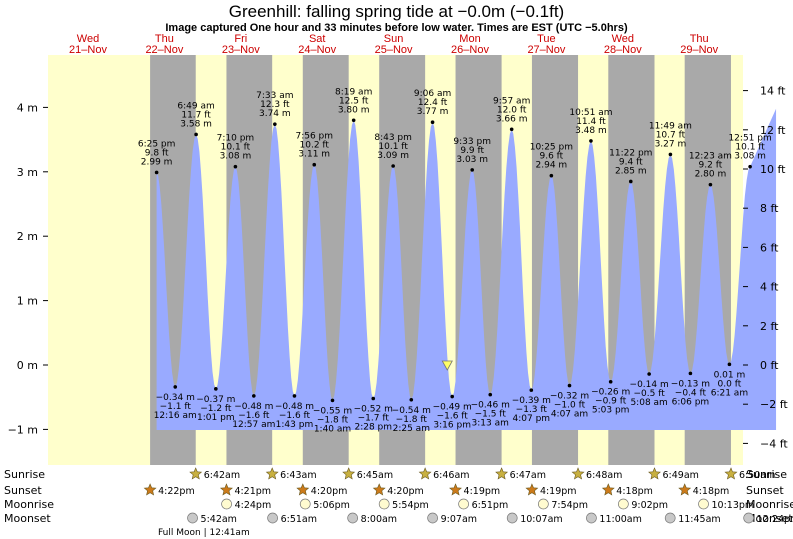 This screenshot has height=539, width=793. What do you see at coordinates (204, 533) in the screenshot?
I see `full-moon-note: Full Moon | 12:41am` at bounding box center [204, 533].